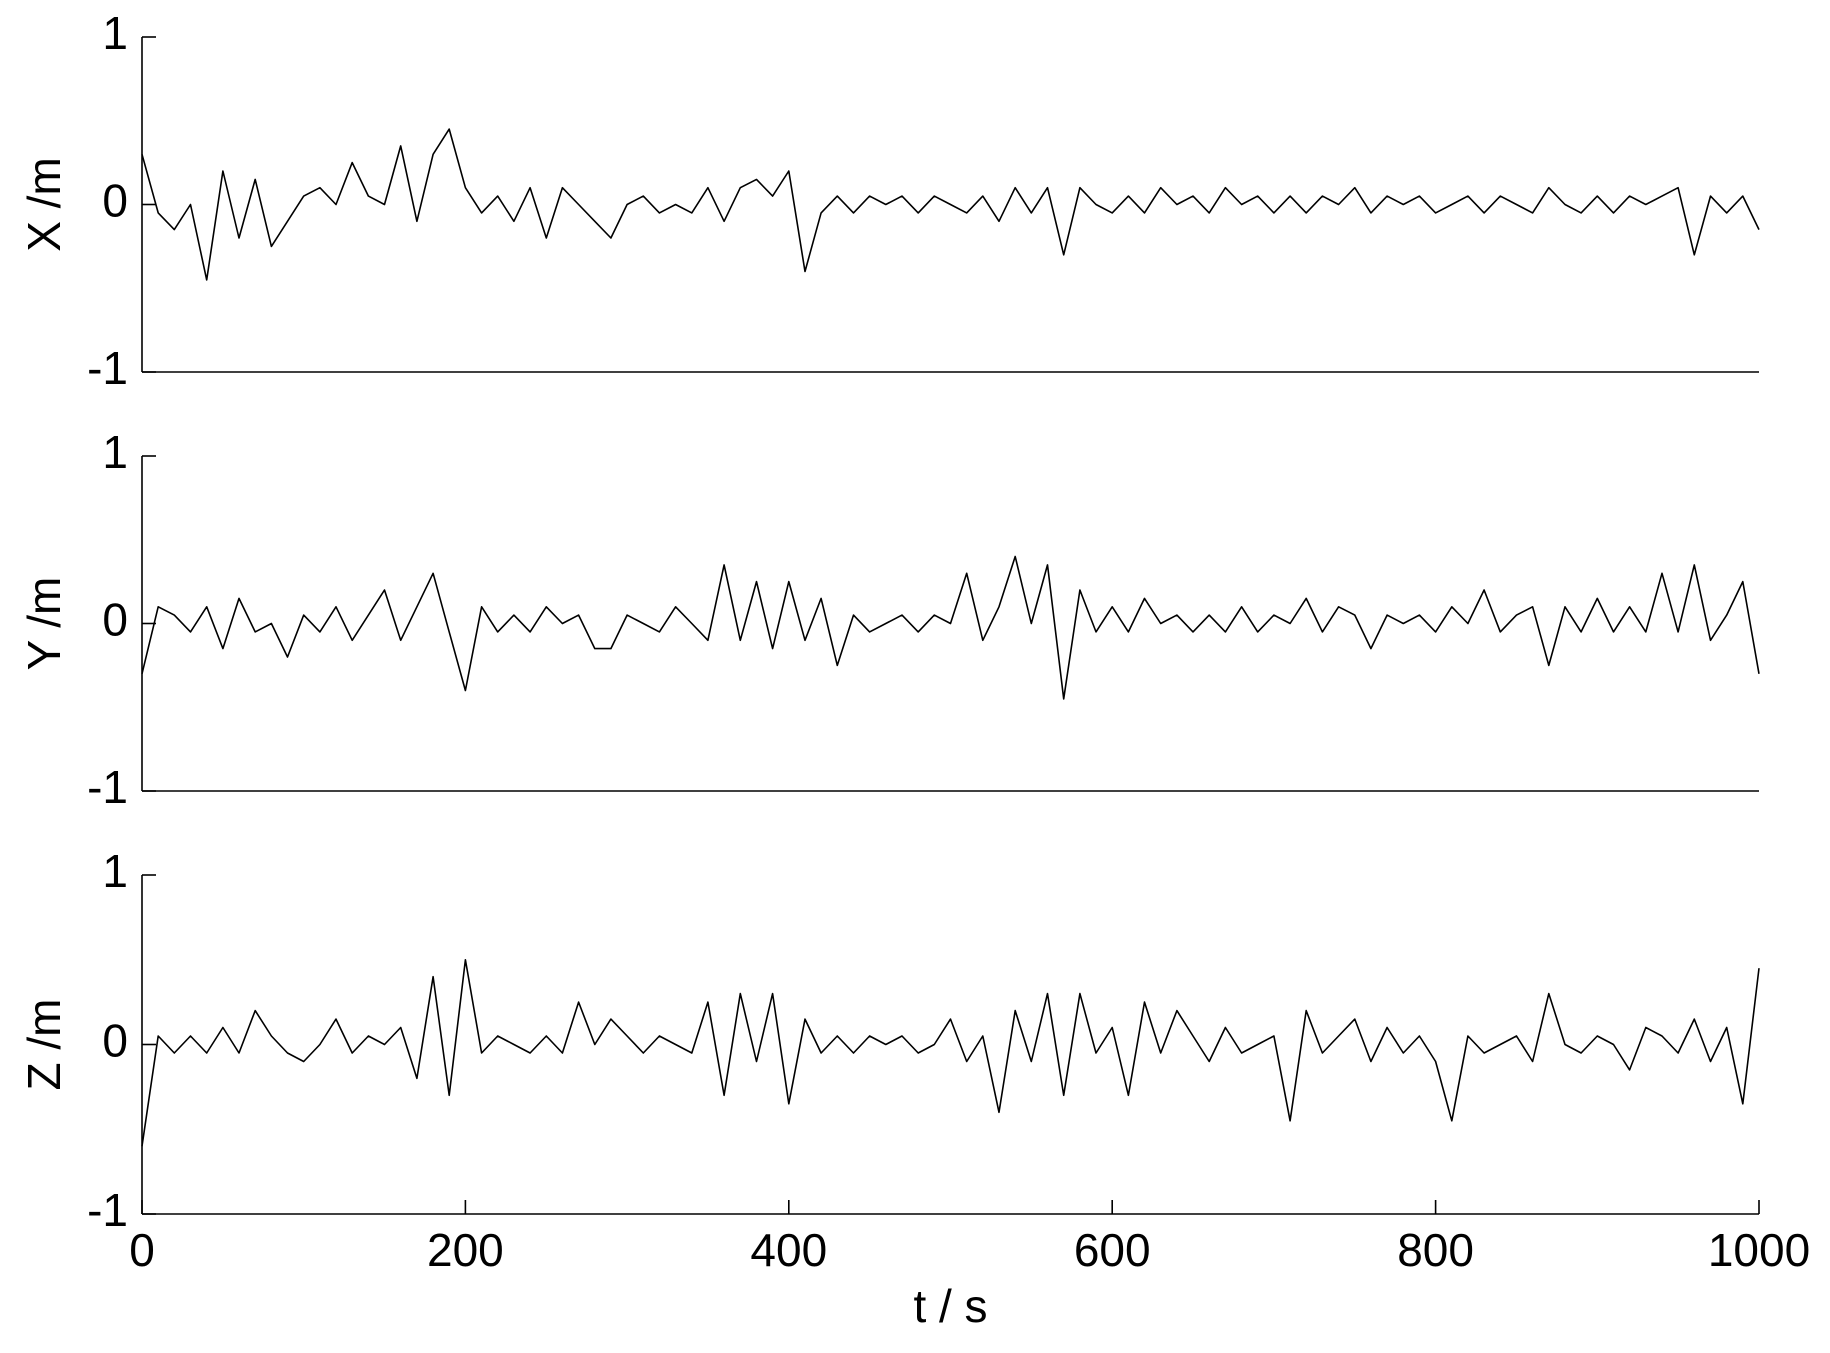 This screenshot has width=1830, height=1353. Describe the element at coordinates (788, 1250) in the screenshot. I see `x-tick-label: 400` at that location.